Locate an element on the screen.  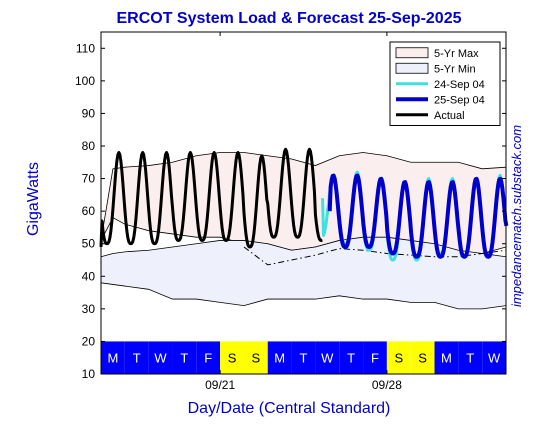
y-tick-label: 50 is located at coordinates (89, 244).